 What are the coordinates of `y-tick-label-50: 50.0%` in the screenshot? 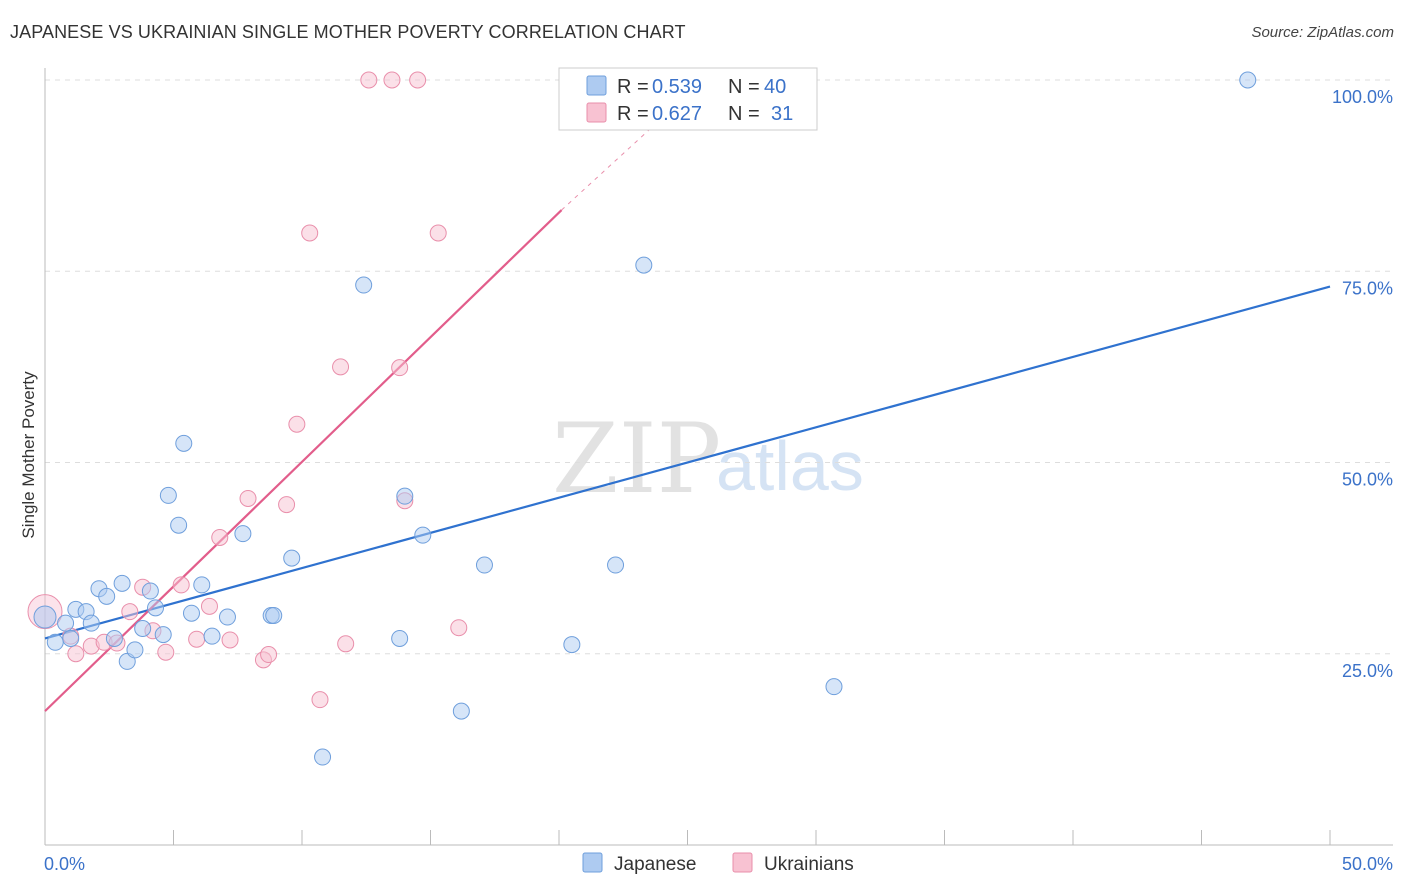 It's located at (1367, 480).